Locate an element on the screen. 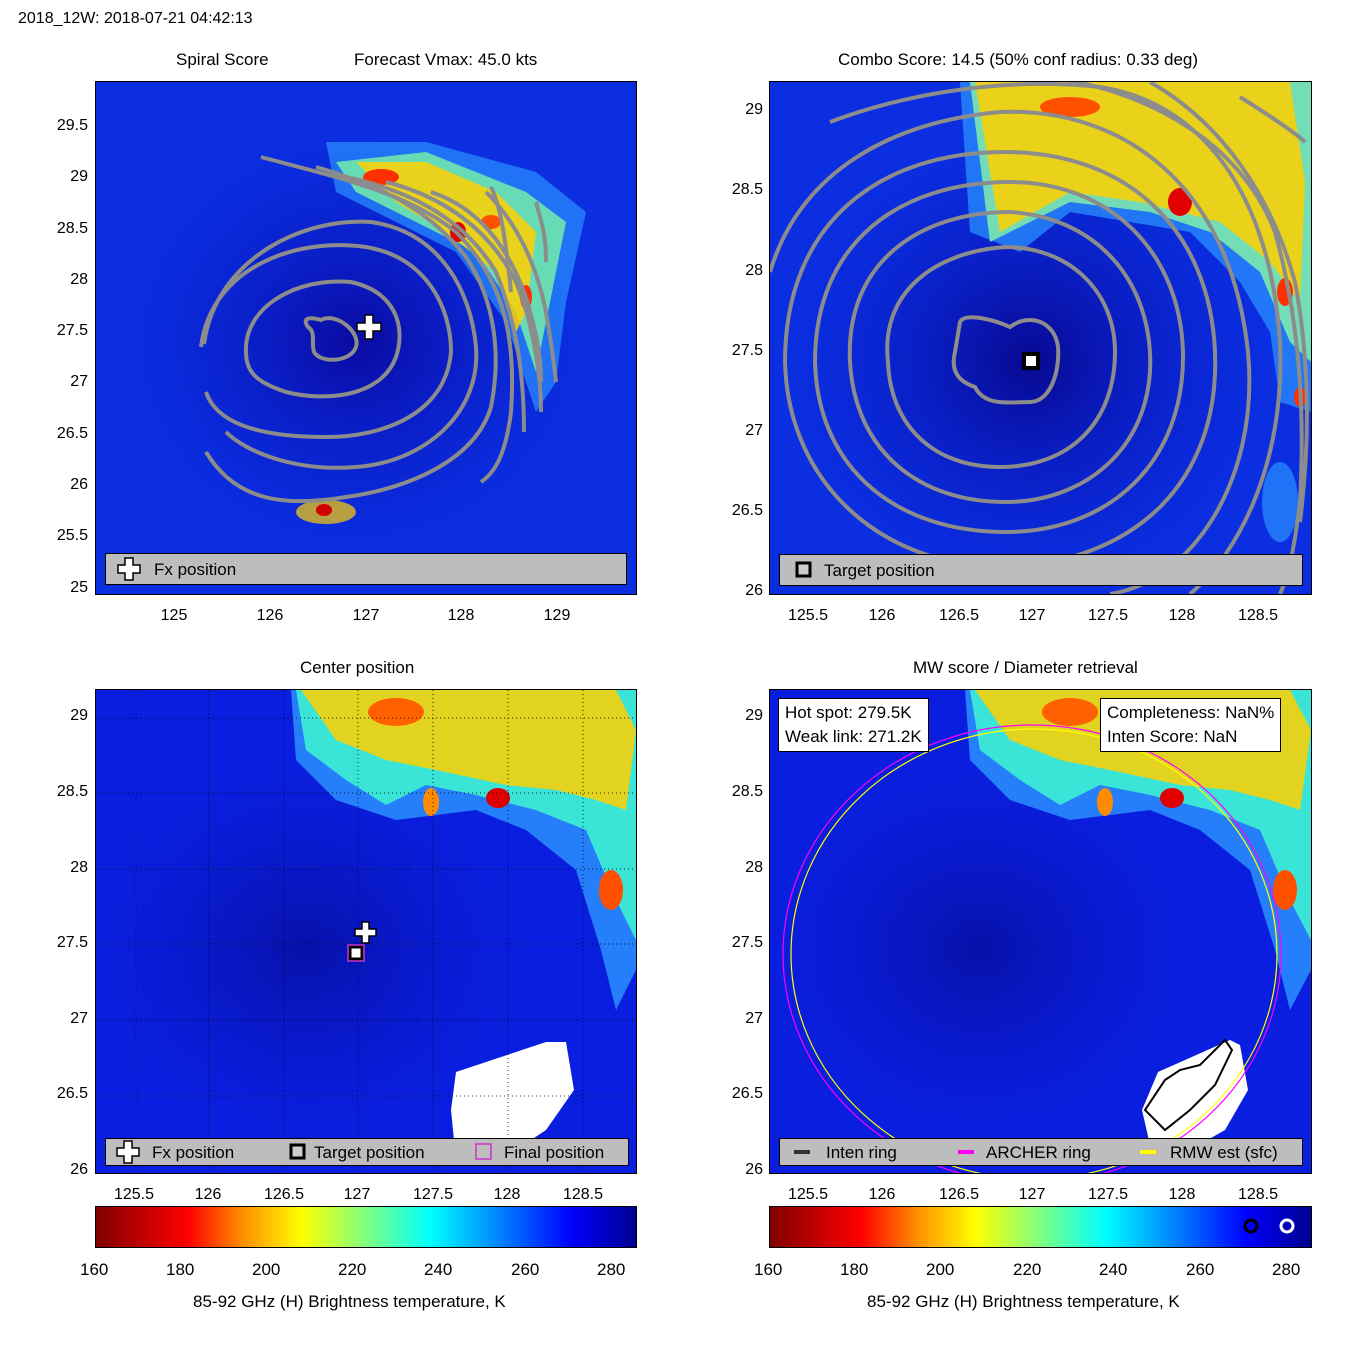 The height and width of the screenshot is (1350, 1350). center-panel-title: Center position is located at coordinates (357, 667).